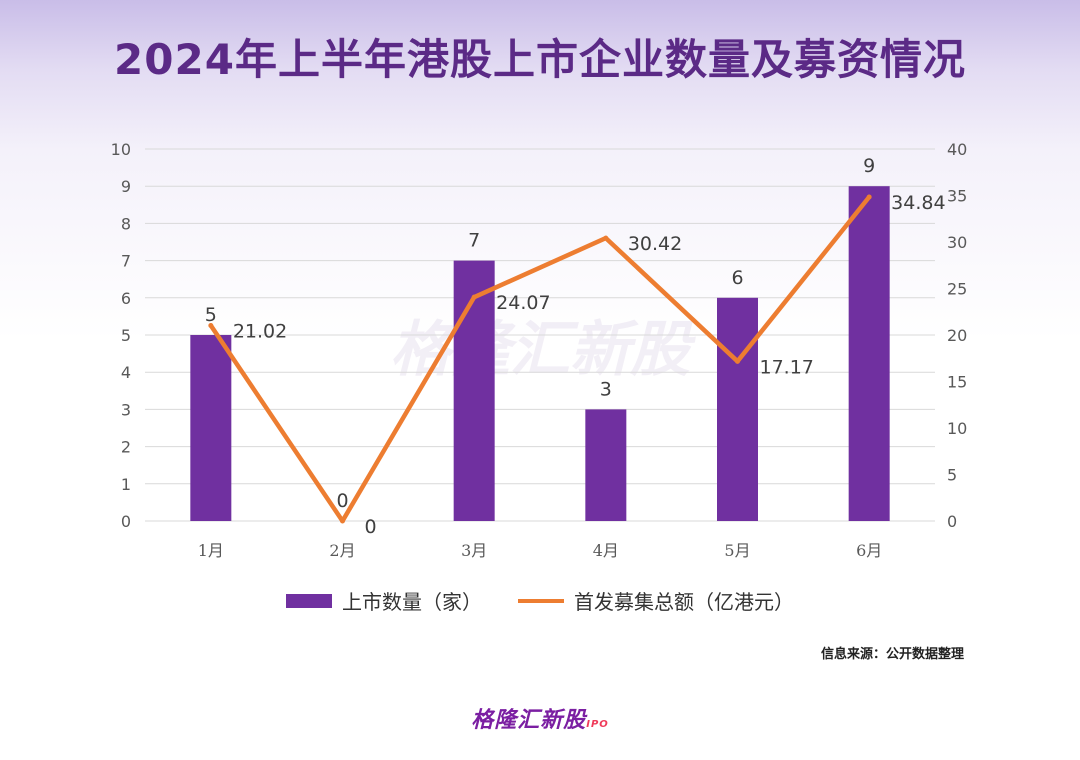 The width and height of the screenshot is (1080, 760). I want to click on left-axis-tick: 6, so click(126, 298).